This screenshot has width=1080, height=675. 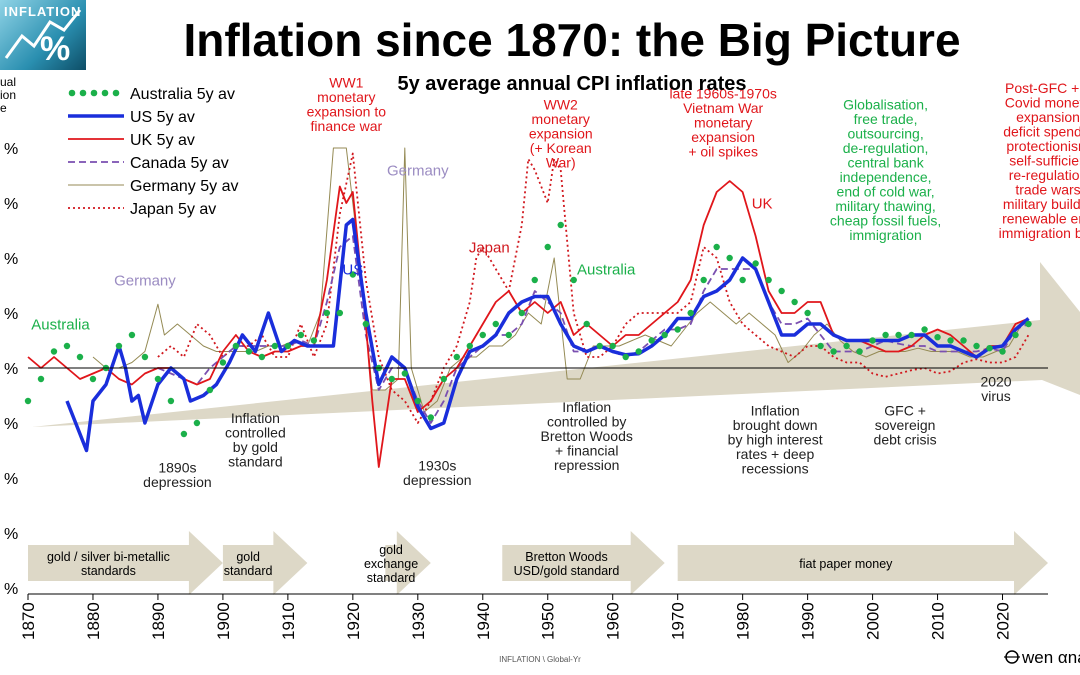 I want to click on legend-item: US 5y av, so click(x=131, y=117).